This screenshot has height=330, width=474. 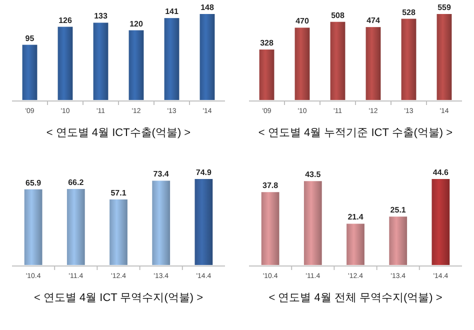 What do you see at coordinates (398, 210) in the screenshot?
I see `data-label: 25.1` at bounding box center [398, 210].